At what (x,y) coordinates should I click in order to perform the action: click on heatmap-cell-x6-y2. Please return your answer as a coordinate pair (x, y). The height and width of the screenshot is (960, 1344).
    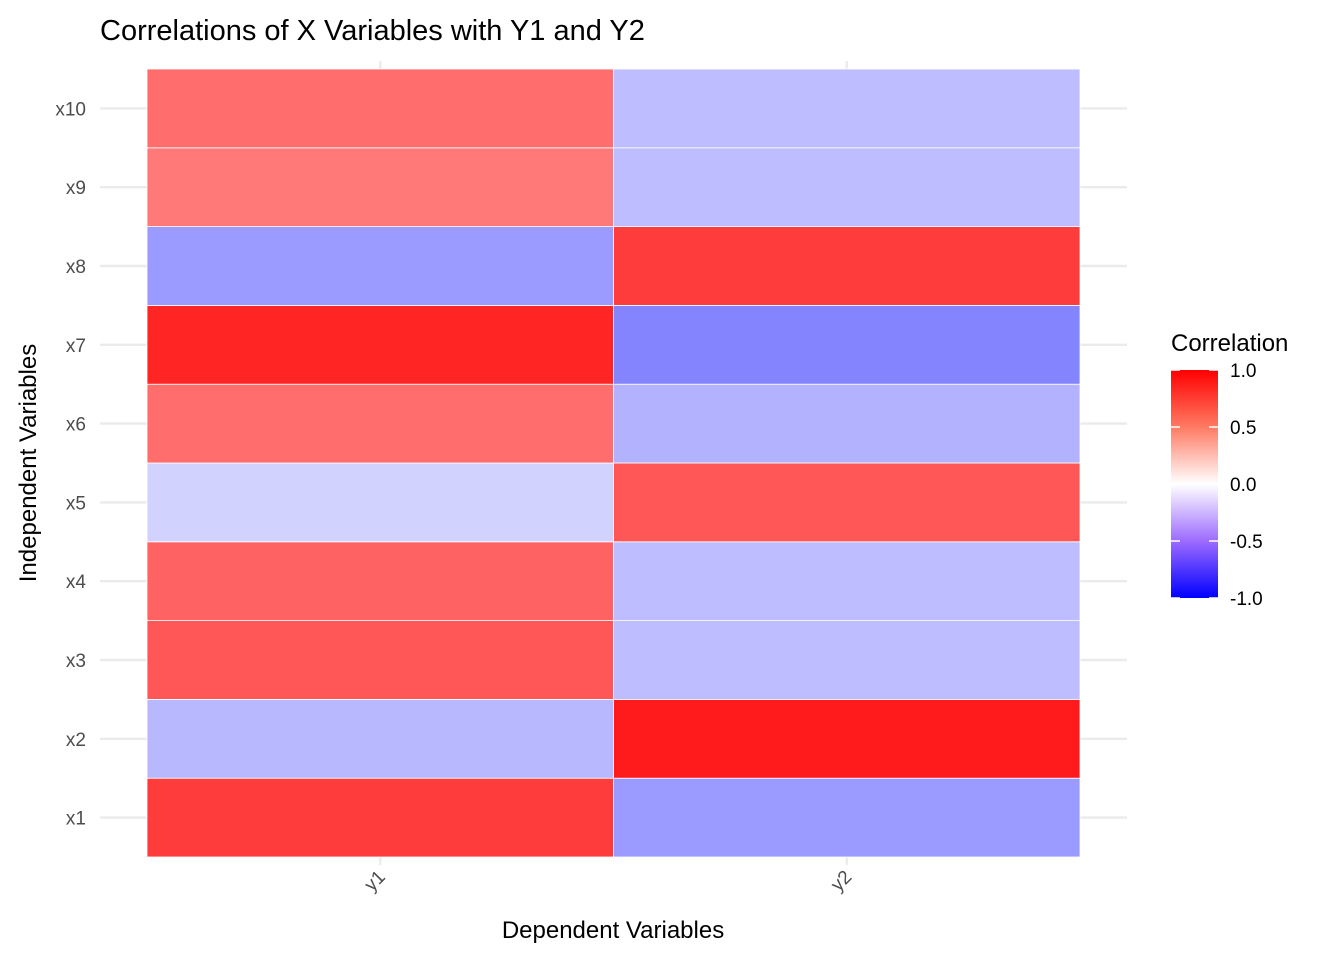
    Looking at the image, I should click on (847, 423).